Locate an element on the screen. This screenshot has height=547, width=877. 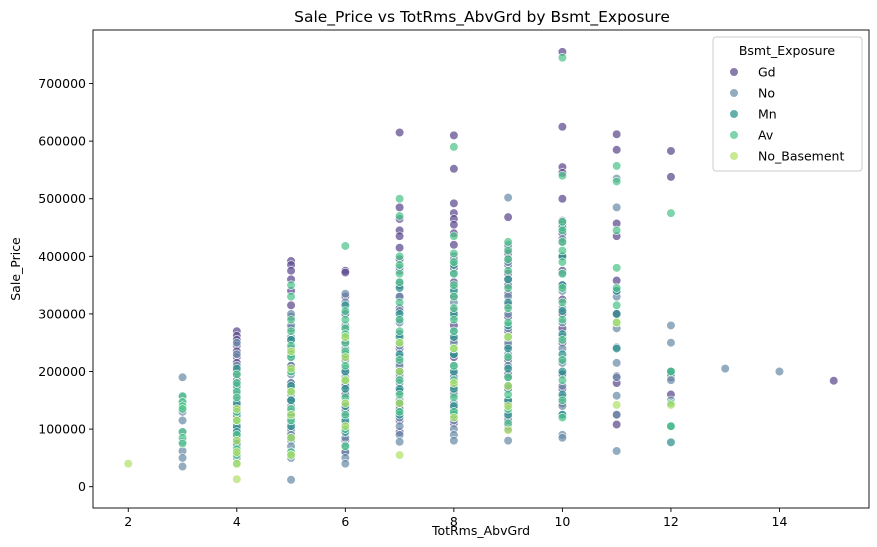
legend-label-av: Av is located at coordinates (766, 135).